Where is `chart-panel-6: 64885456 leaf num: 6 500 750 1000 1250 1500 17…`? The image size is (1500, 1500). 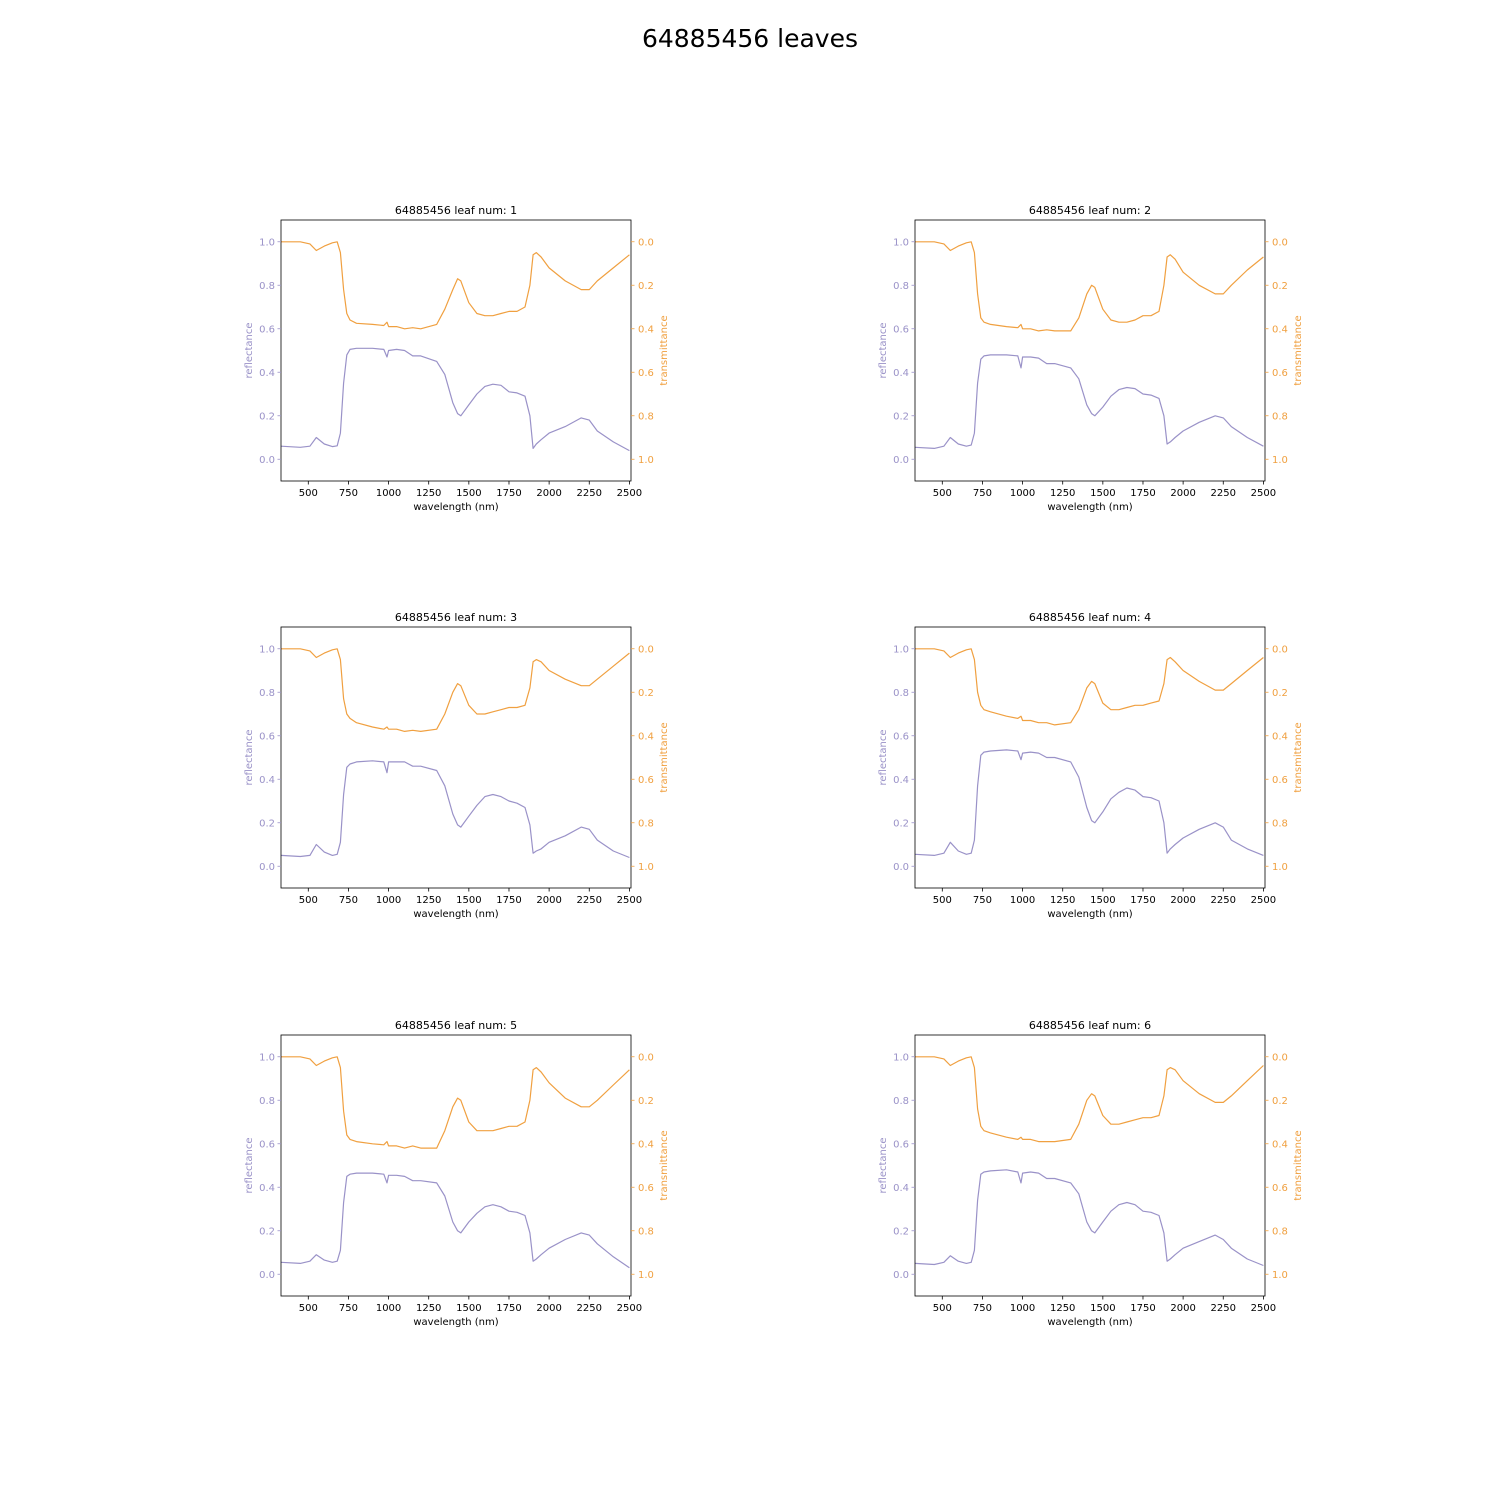
chart-panel-6: 64885456 leaf num: 6 500 750 1000 1250 1500 17… is located at coordinates (1091, 1173).